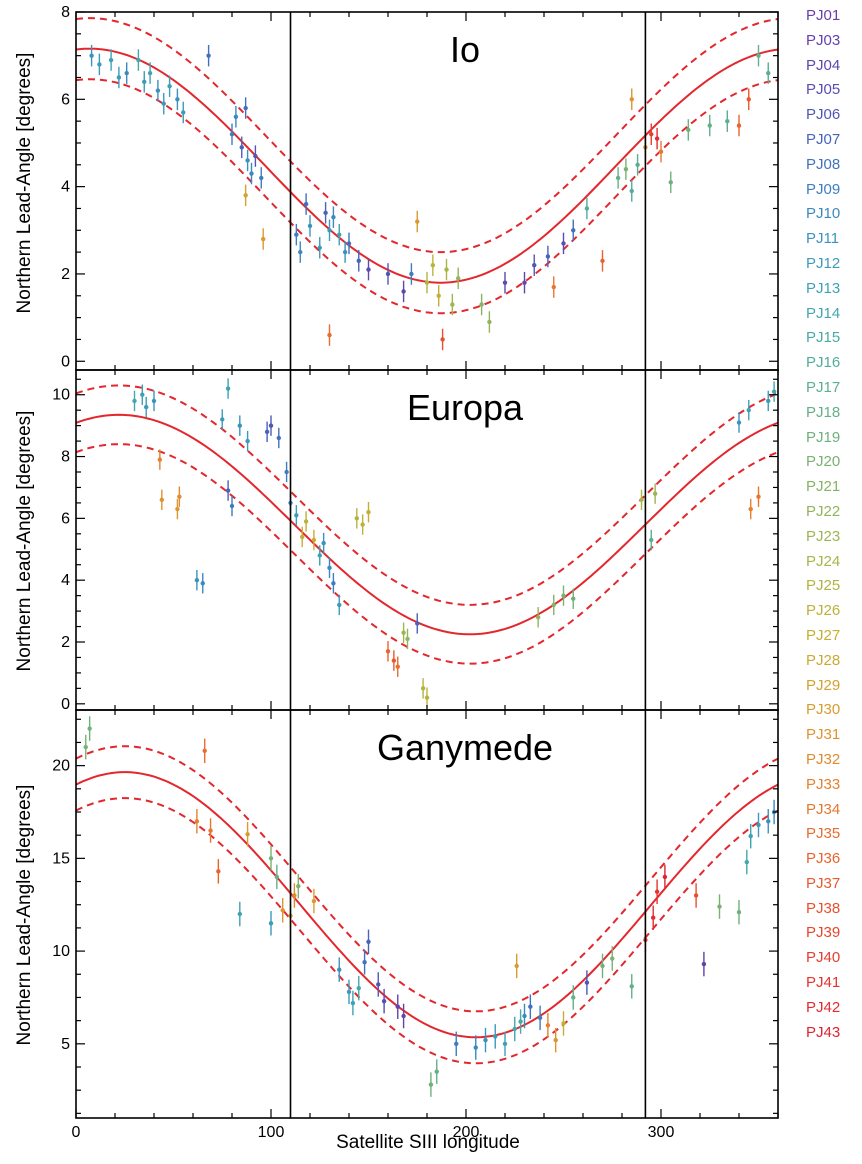  Describe the element at coordinates (823, 536) in the screenshot. I see `legend-item: PJ23` at that location.